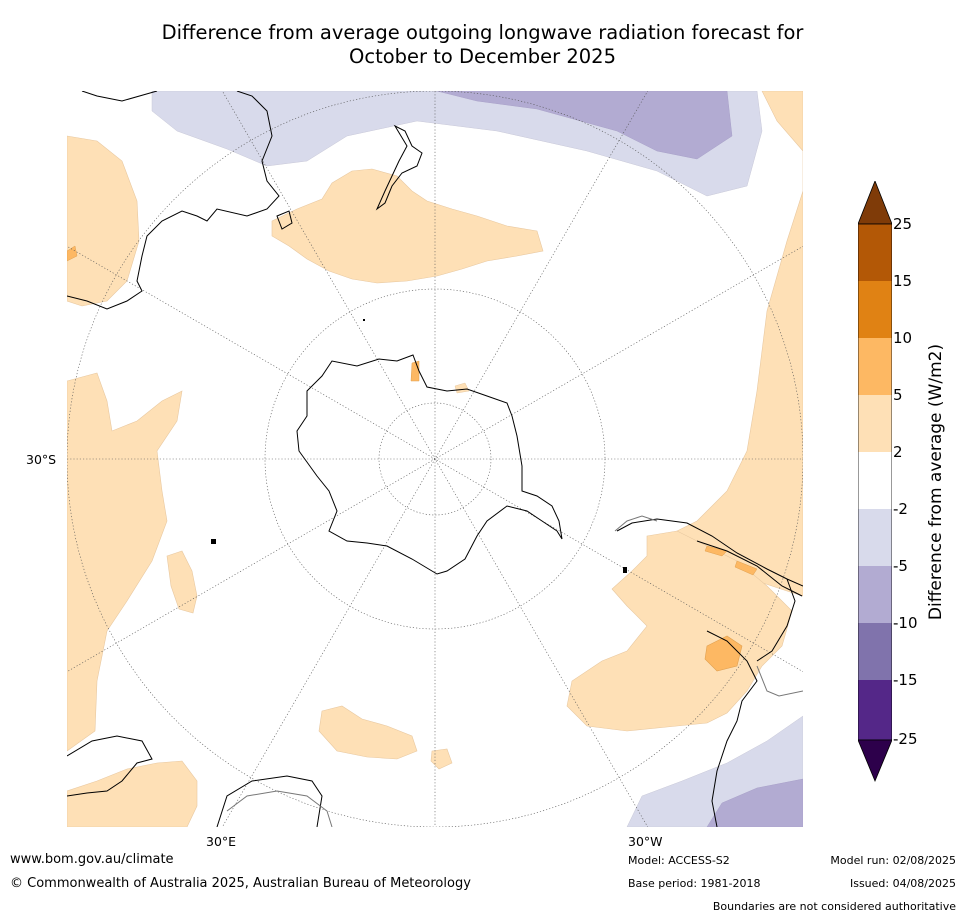  What do you see at coordinates (875, 761) in the screenshot?
I see `colorbar-under` at bounding box center [875, 761].